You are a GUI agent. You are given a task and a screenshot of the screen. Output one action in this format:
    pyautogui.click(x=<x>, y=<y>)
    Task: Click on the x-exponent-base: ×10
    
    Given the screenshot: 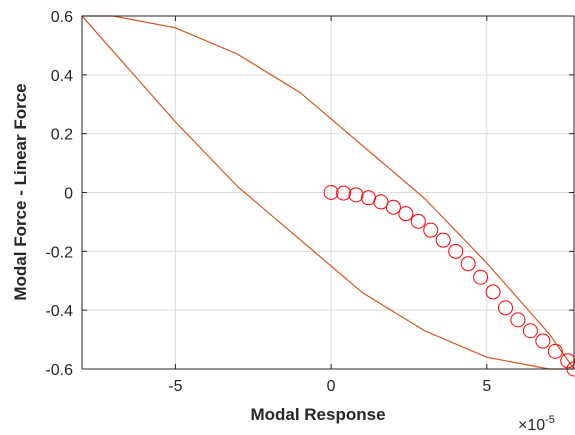 What is the action you would take?
    pyautogui.click(x=531, y=425)
    